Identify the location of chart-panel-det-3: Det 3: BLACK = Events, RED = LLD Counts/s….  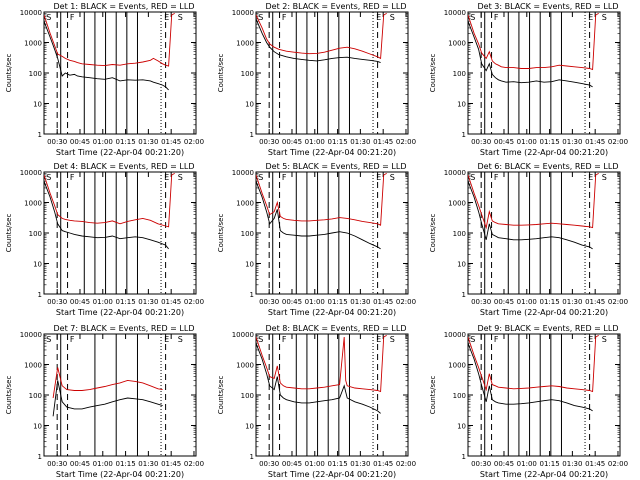
(528, 79).